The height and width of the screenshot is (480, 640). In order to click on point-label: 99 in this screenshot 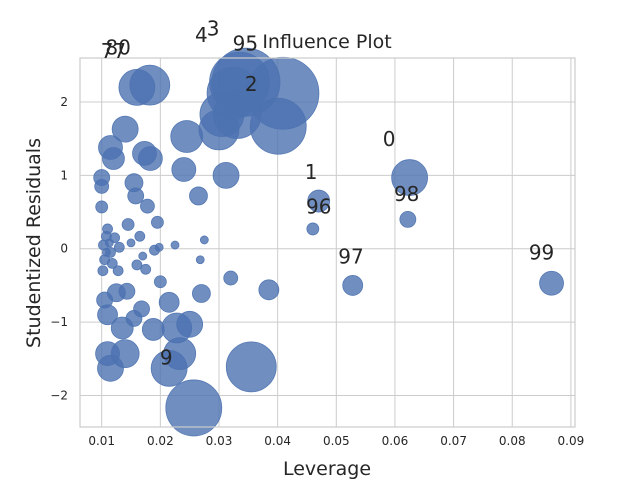, I will do `click(541, 253)`.